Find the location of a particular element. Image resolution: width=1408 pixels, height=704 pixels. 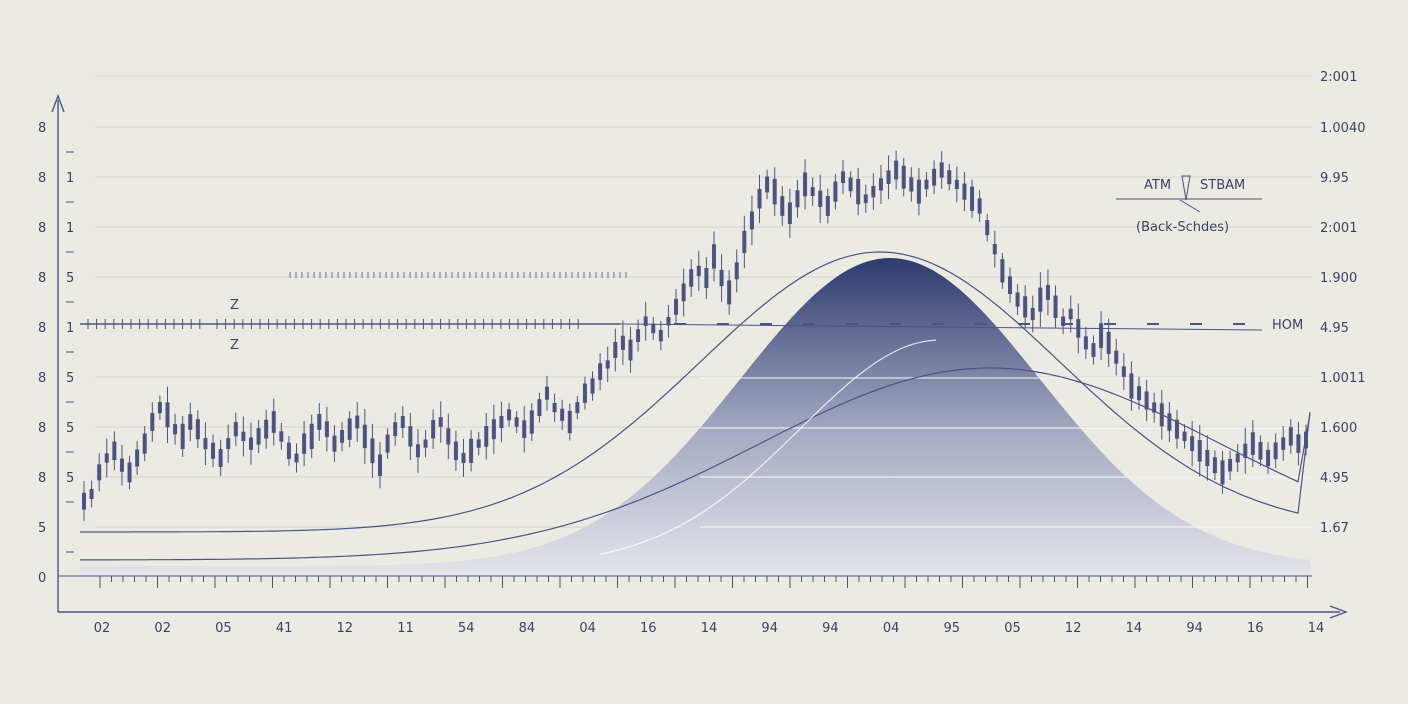

y-left-tick-label: 5 is located at coordinates (42, 528).